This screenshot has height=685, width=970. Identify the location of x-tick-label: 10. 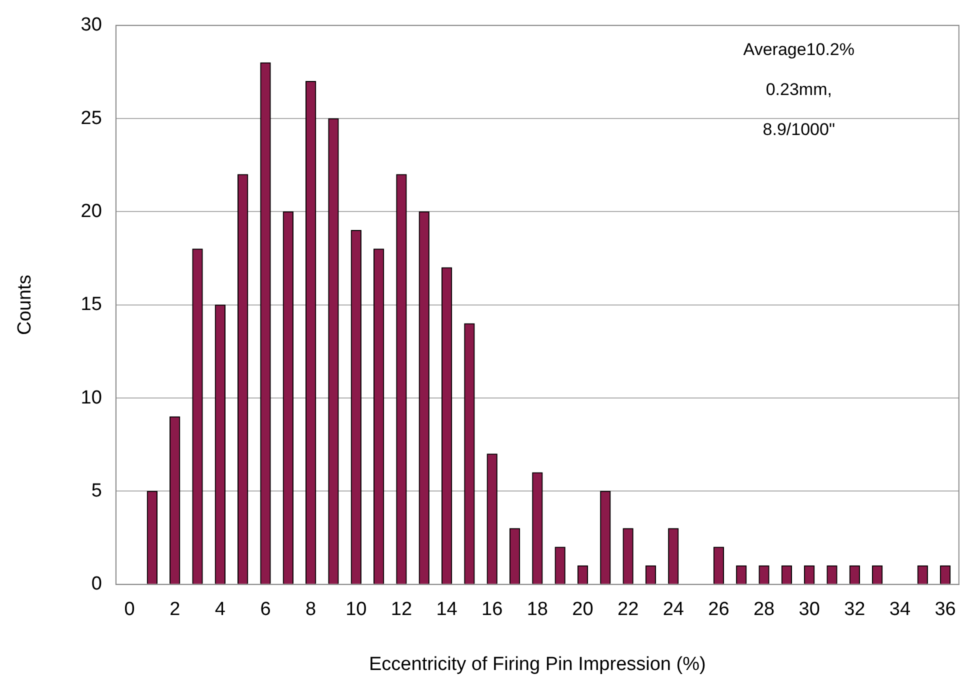
(356, 609).